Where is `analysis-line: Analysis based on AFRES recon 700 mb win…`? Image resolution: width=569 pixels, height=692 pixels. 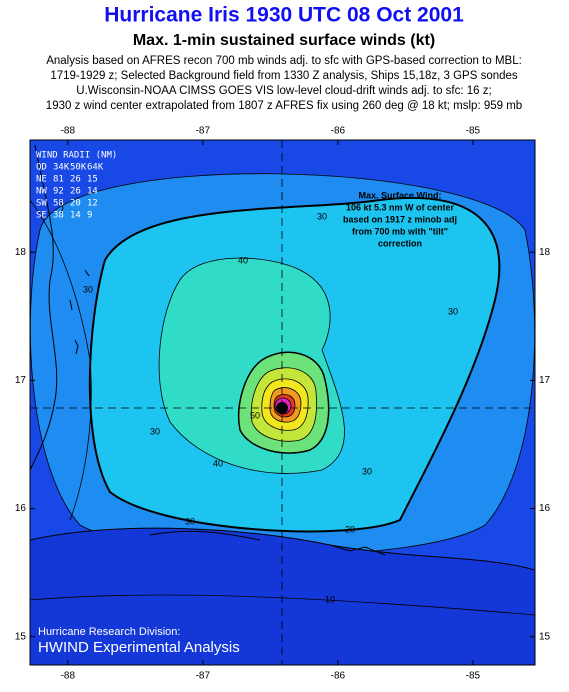
analysis-line: Analysis based on AFRES recon 700 mb win… is located at coordinates (284, 61).